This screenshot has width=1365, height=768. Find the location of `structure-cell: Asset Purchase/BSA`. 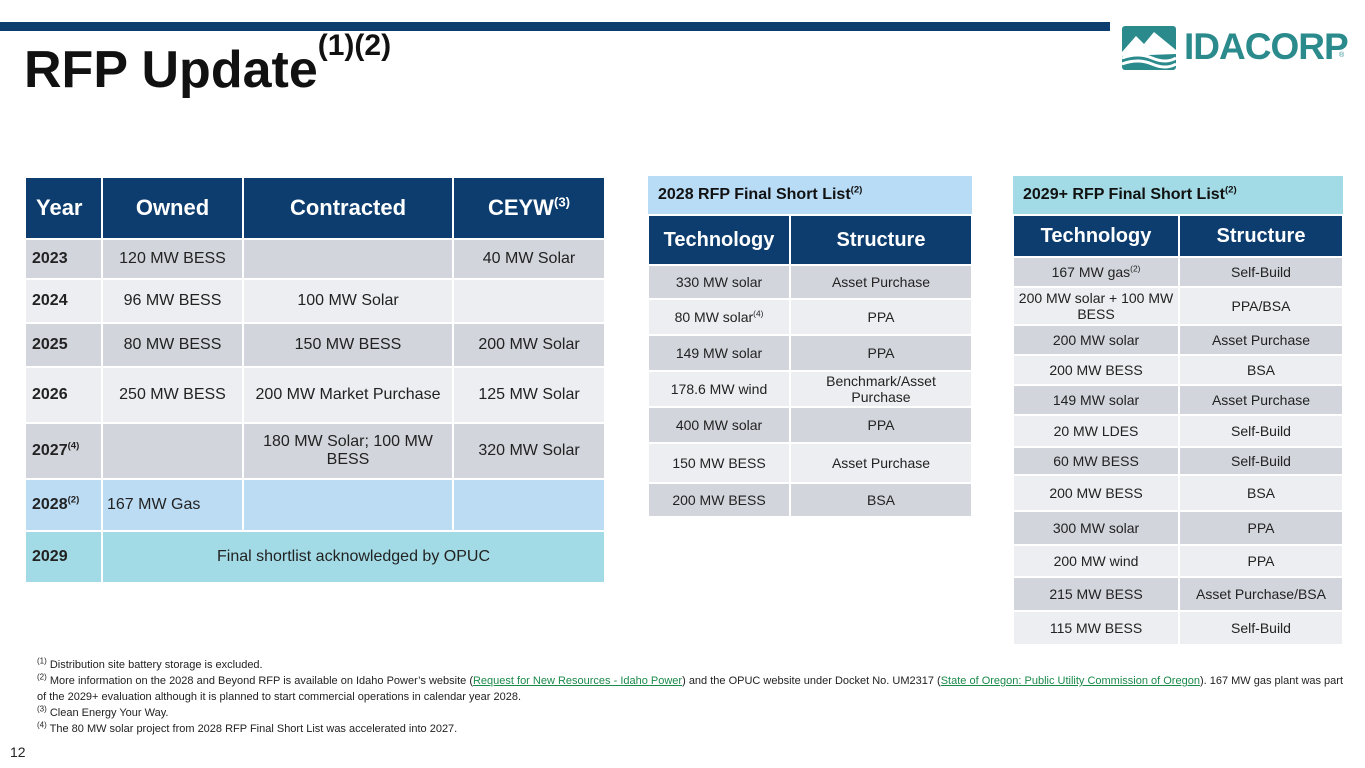

structure-cell: Asset Purchase/BSA is located at coordinates (1261, 594).